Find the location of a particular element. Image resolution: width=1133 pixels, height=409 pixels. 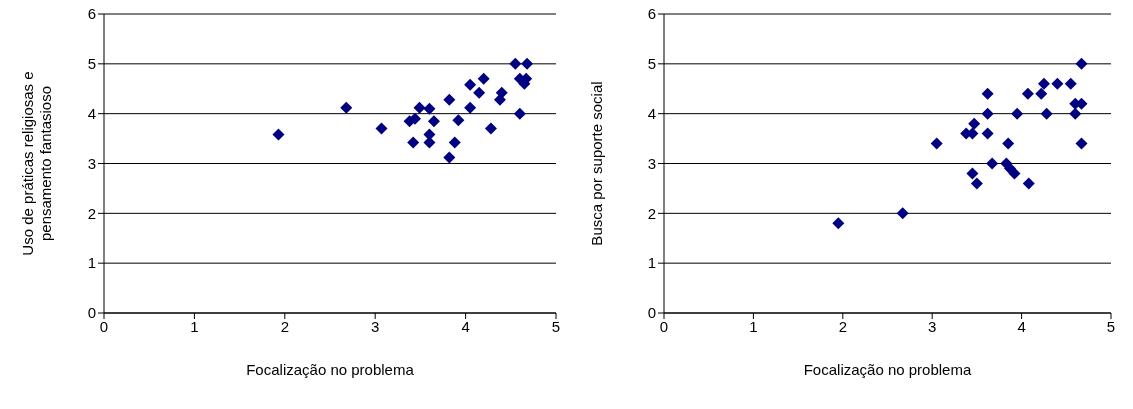

y-axis-title: Busca por suporte social is located at coordinates (596, 163).